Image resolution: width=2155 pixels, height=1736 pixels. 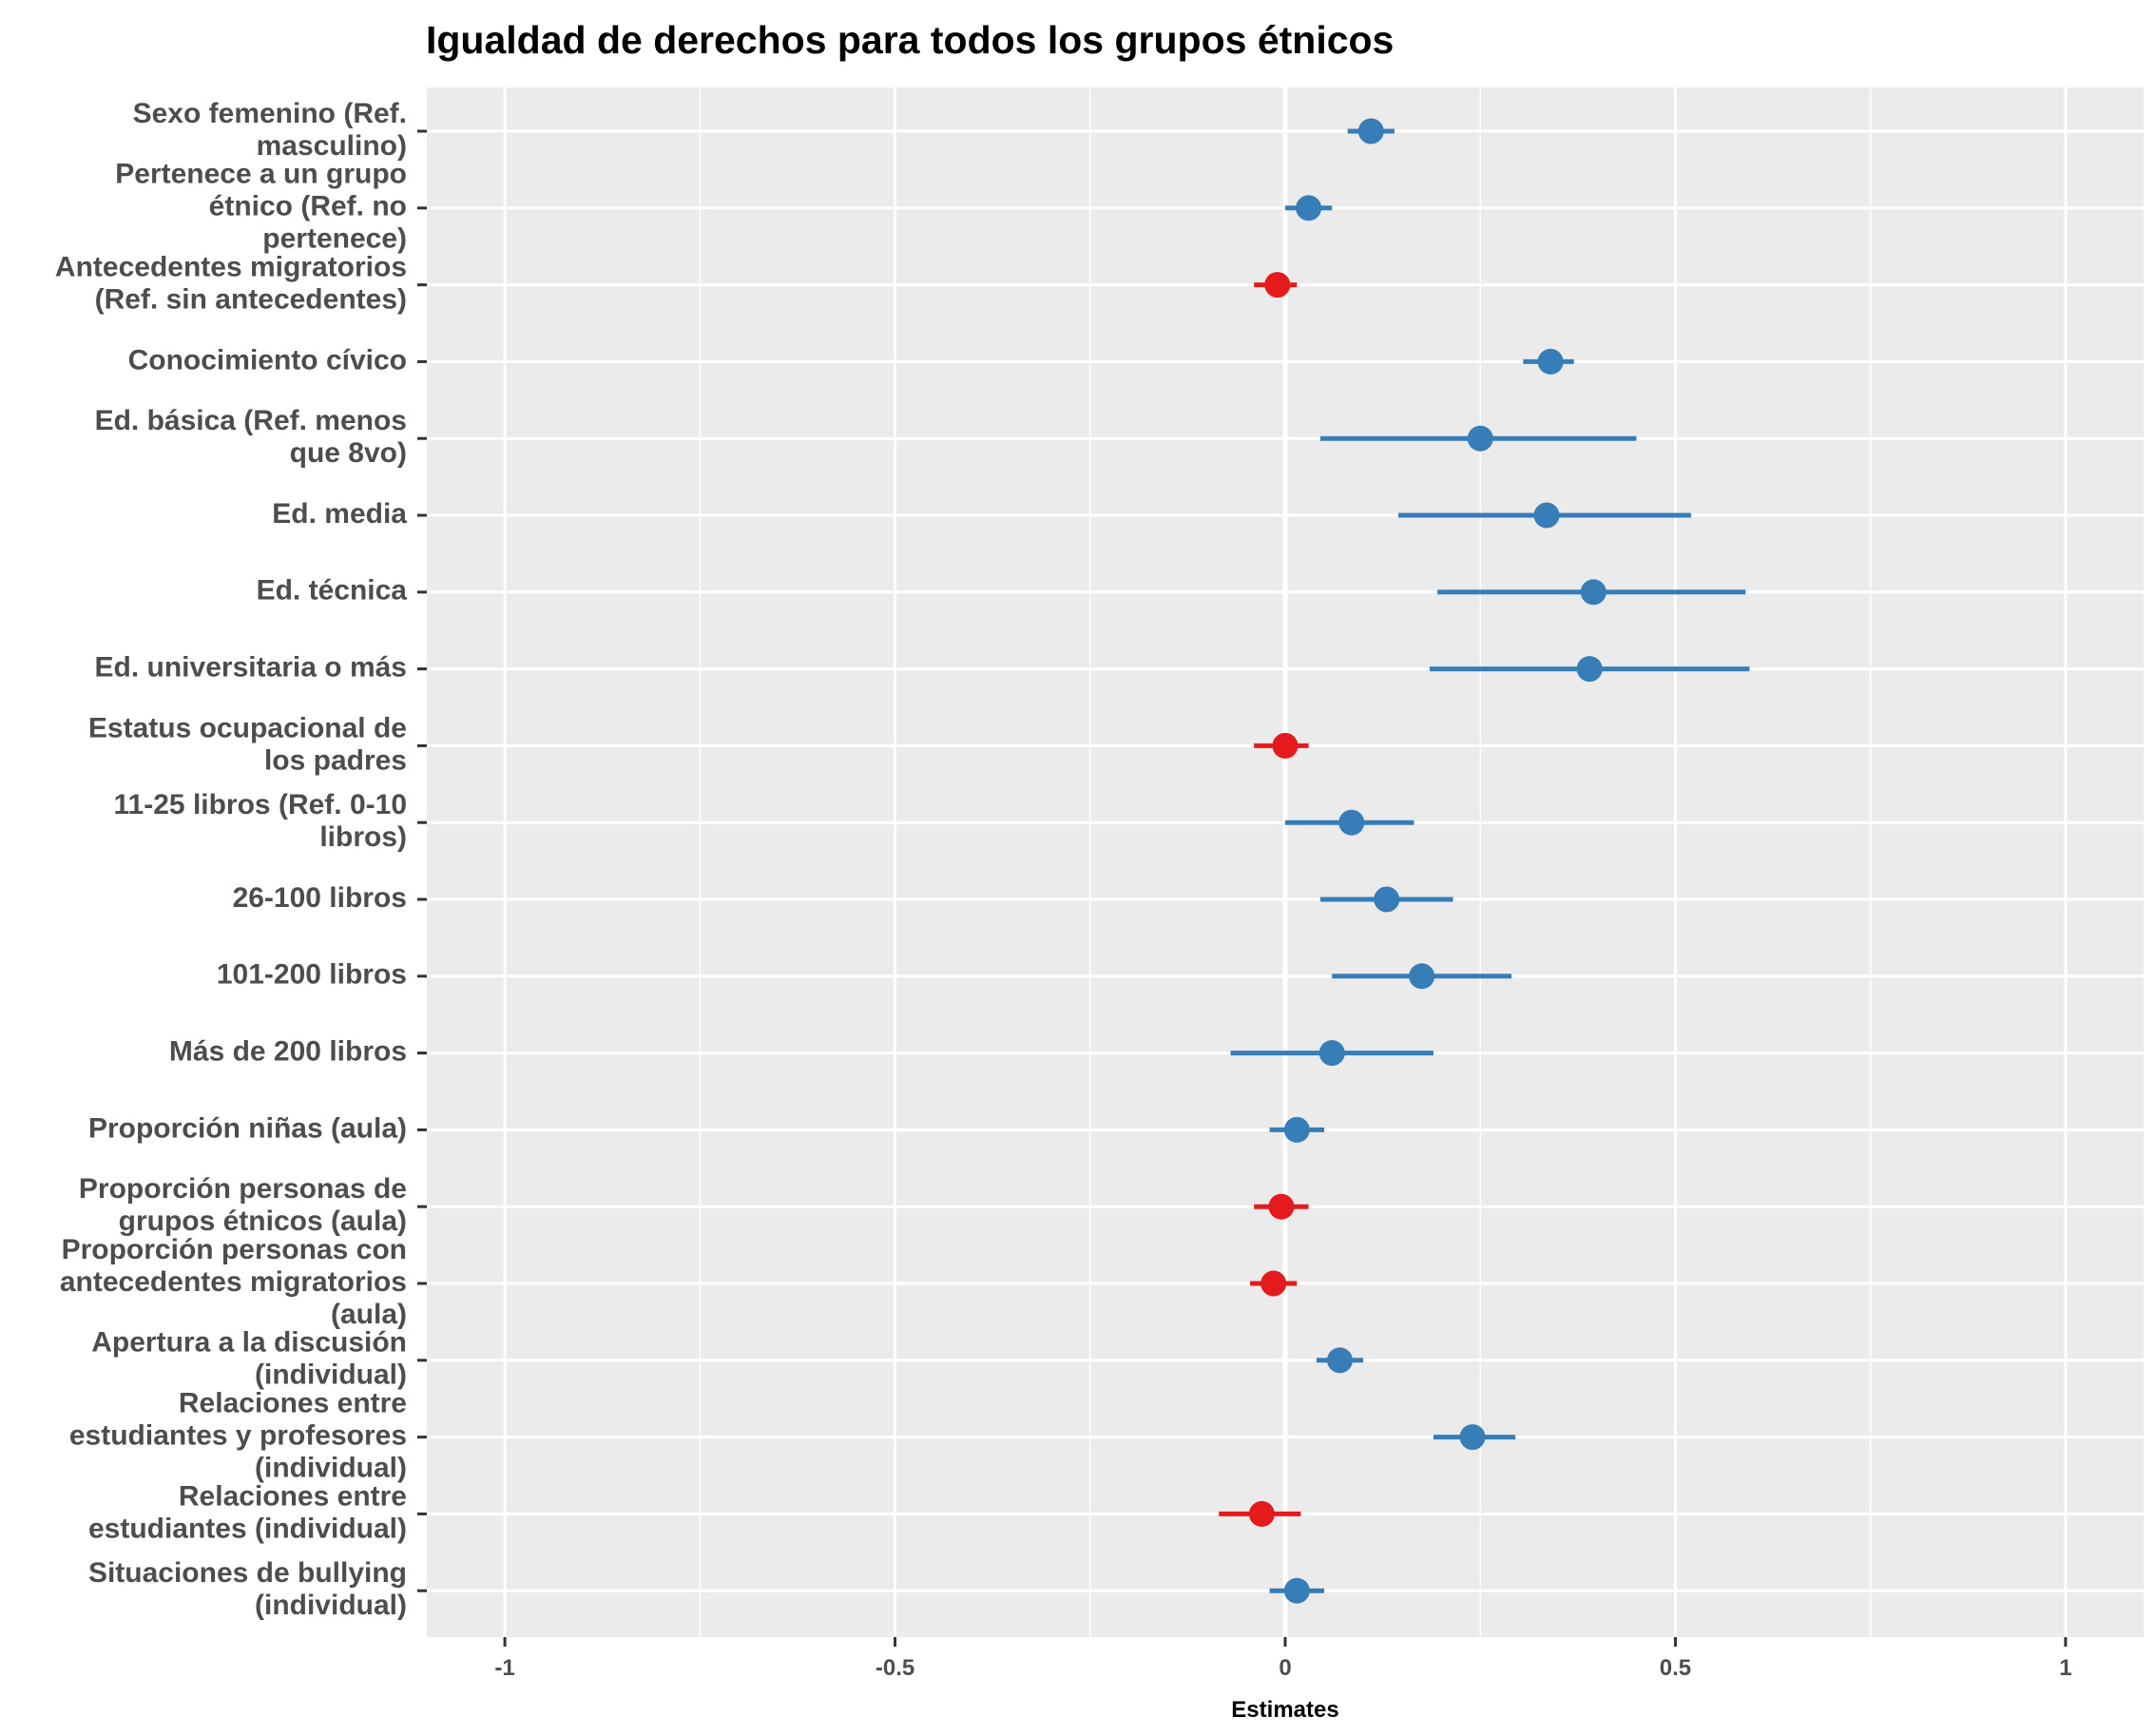 What do you see at coordinates (234, 1250) in the screenshot?
I see `y-tick-label: Proporción personas con` at bounding box center [234, 1250].